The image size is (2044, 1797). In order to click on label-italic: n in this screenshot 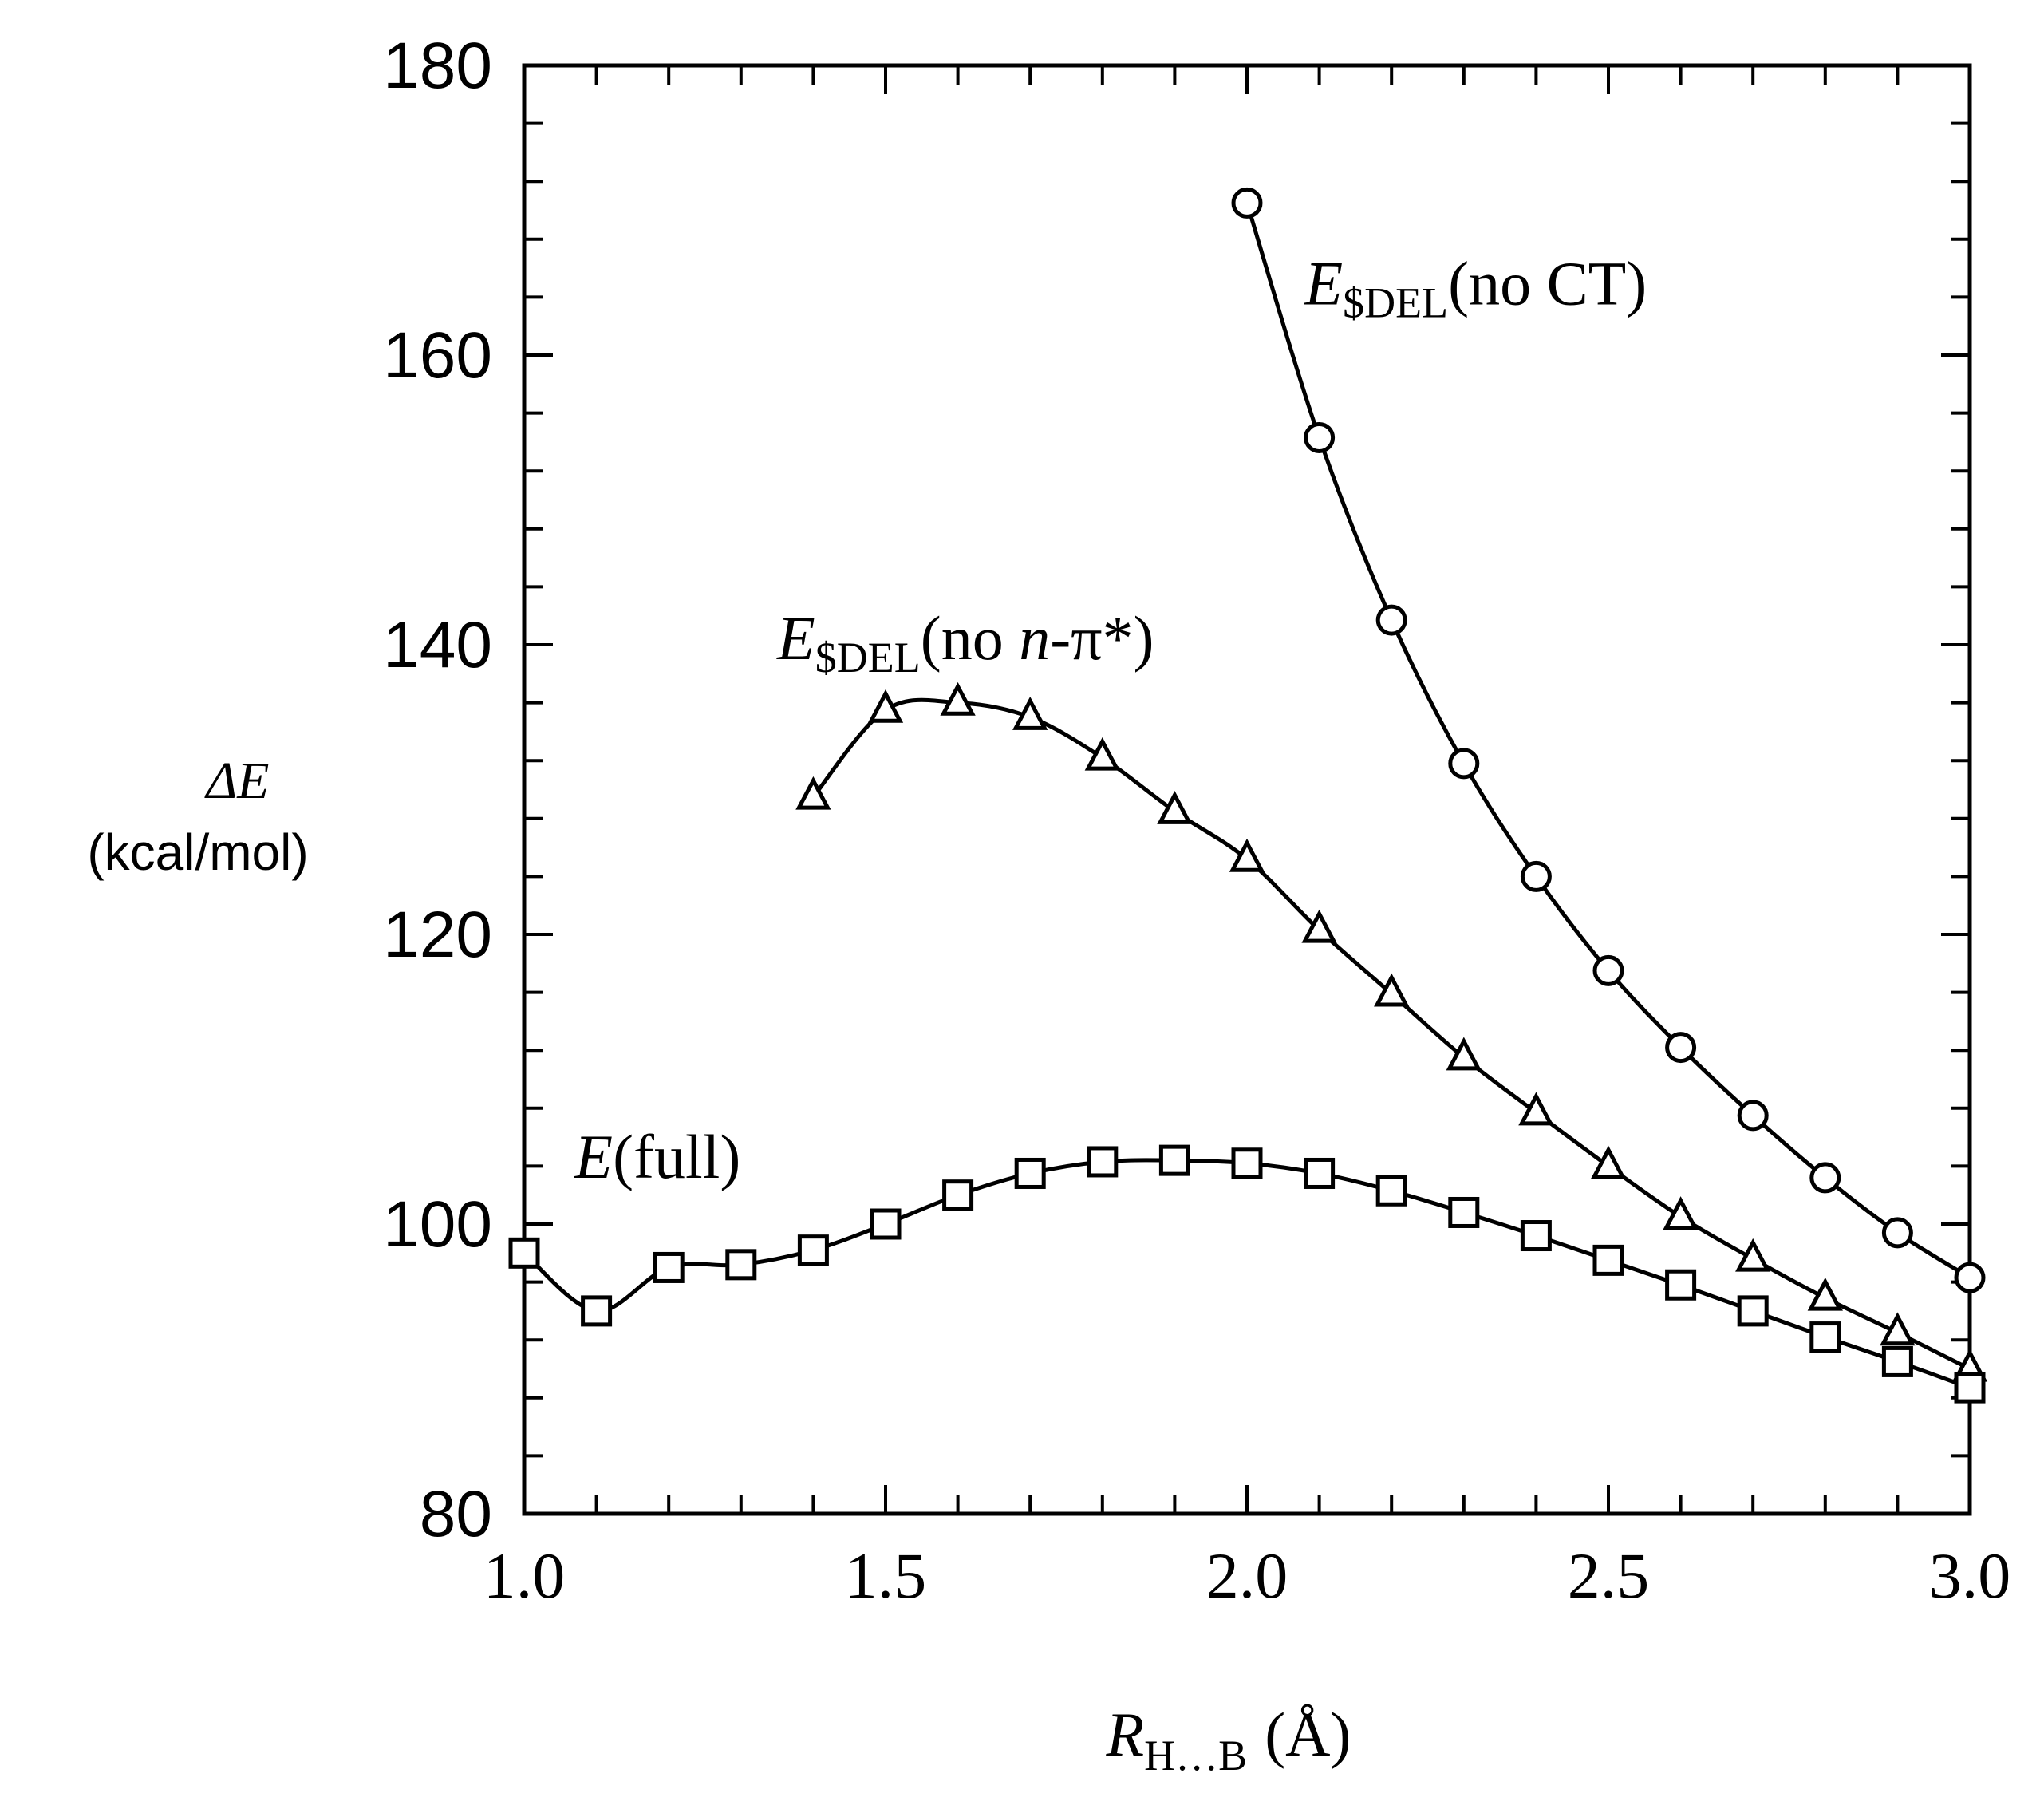, I will do `click(1034, 638)`.